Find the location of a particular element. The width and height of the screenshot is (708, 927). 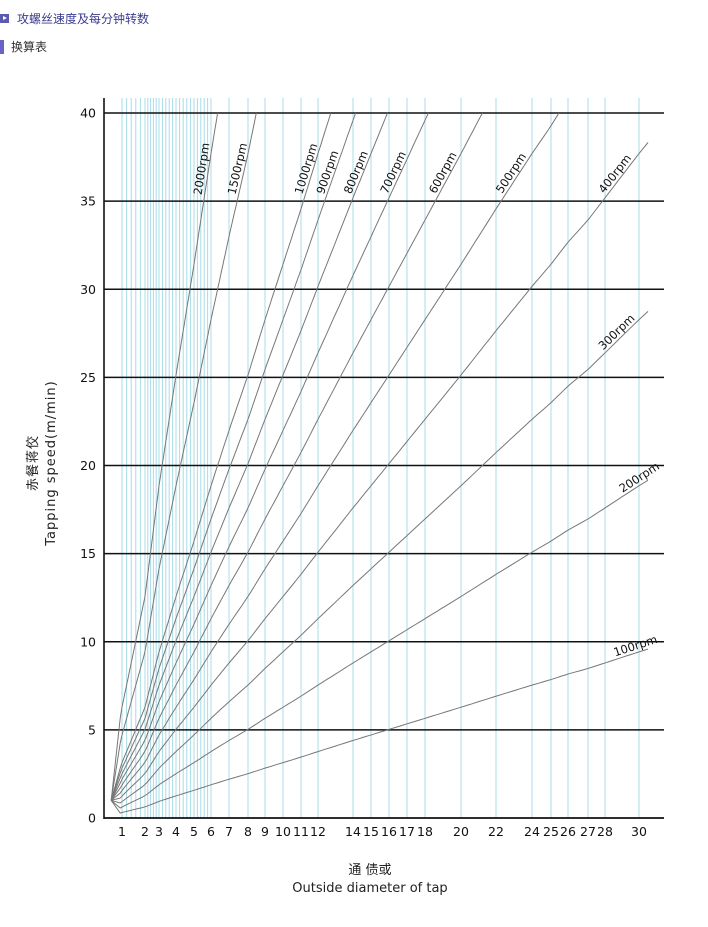

x-tick-label: 18 is located at coordinates (425, 831).